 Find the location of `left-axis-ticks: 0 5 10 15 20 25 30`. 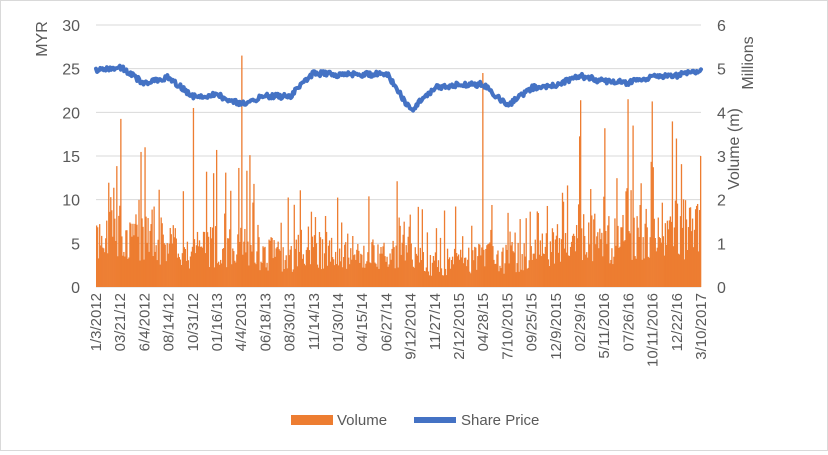

left-axis-ticks: 0 5 10 15 20 25 30 is located at coordinates (71, 157).